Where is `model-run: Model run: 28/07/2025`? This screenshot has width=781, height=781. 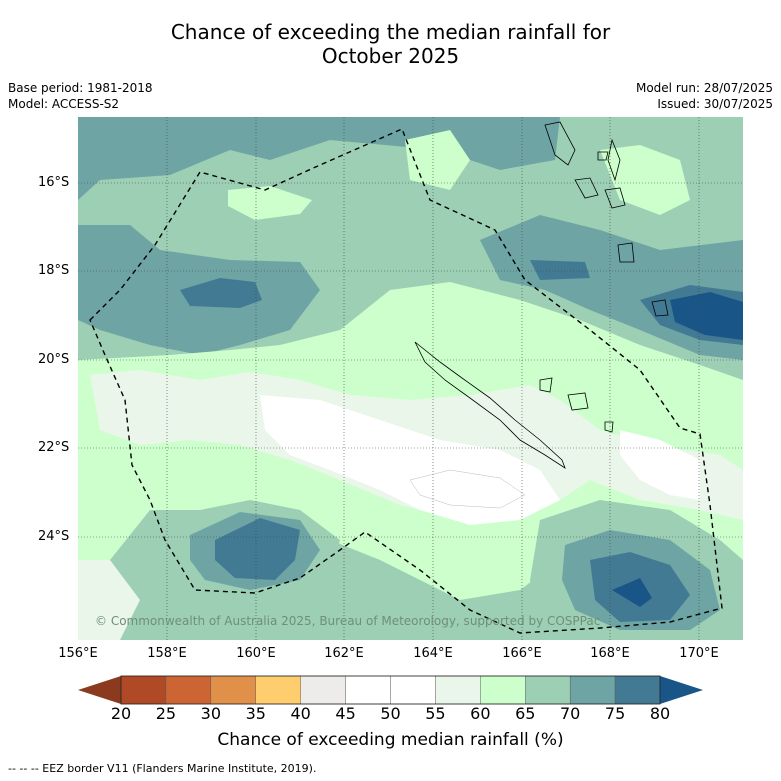 model-run: Model run: 28/07/2025 is located at coordinates (704, 88).